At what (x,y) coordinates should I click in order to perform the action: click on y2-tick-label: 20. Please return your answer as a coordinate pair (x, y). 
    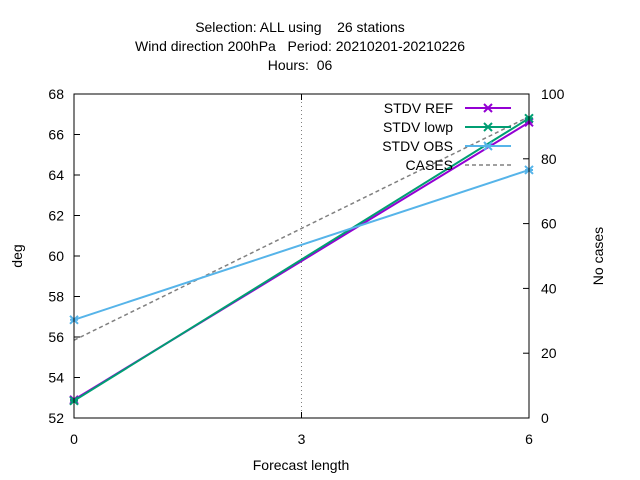
    Looking at the image, I should click on (549, 353).